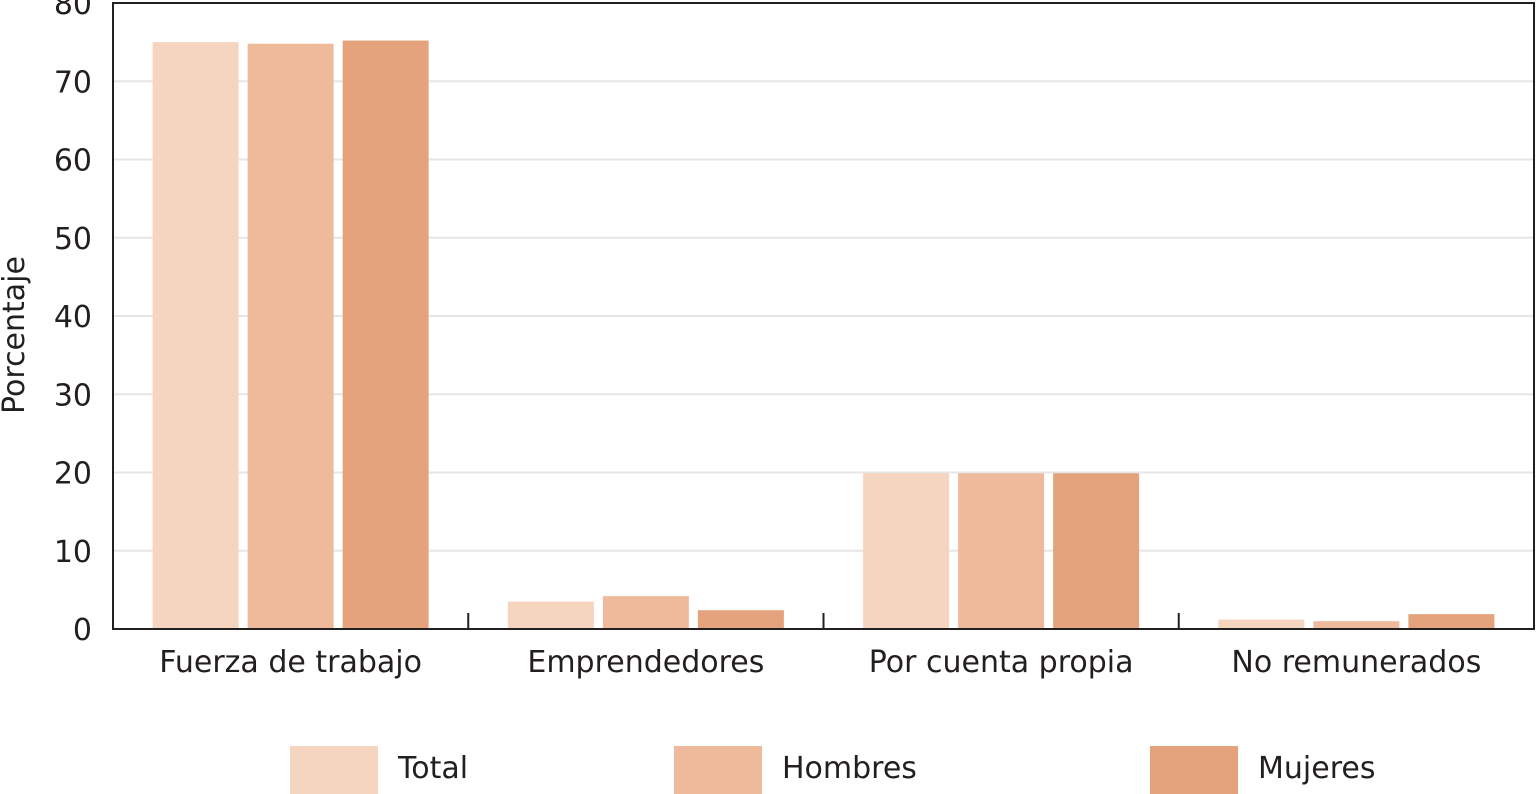 Image resolution: width=1536 pixels, height=794 pixels. Describe the element at coordinates (823, 621) in the screenshot. I see `axes` at that location.